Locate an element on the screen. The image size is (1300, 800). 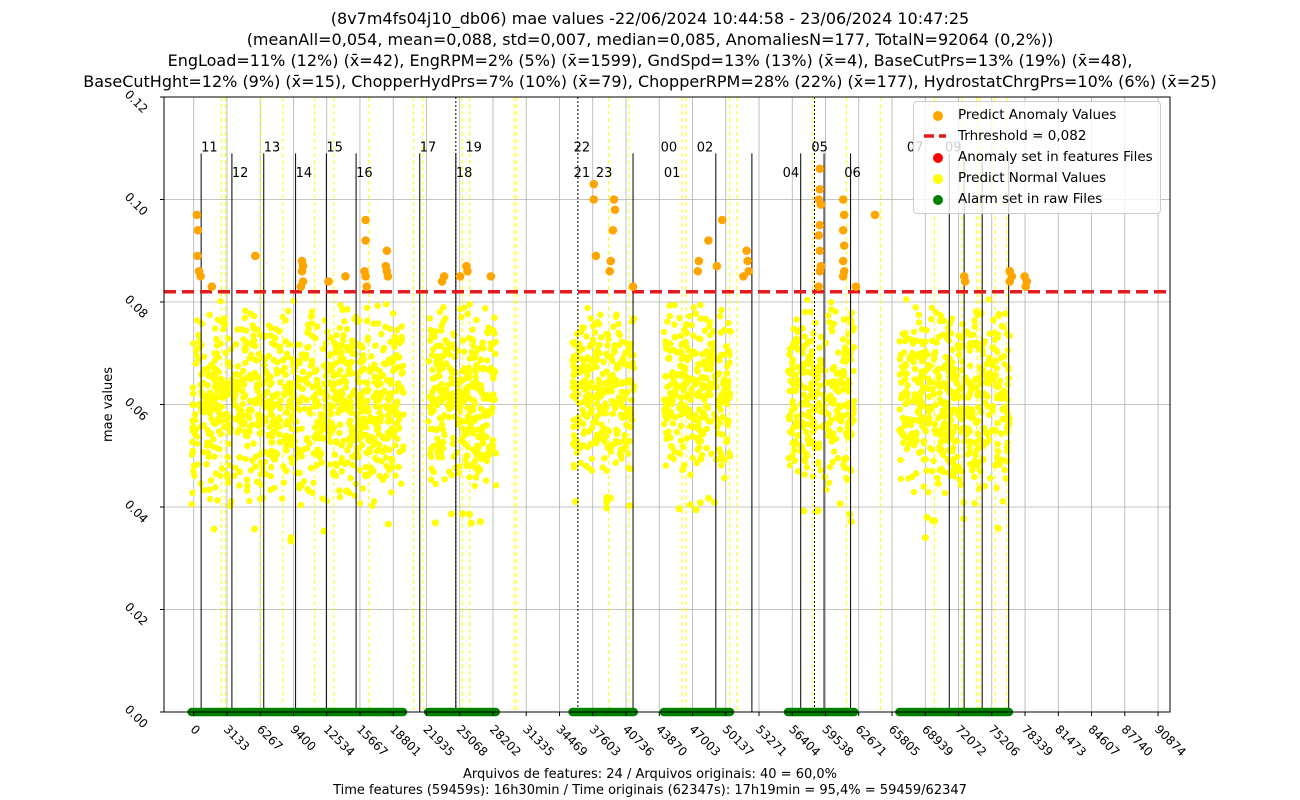
legend-swatch-anomaly-features is located at coordinates (938, 158).